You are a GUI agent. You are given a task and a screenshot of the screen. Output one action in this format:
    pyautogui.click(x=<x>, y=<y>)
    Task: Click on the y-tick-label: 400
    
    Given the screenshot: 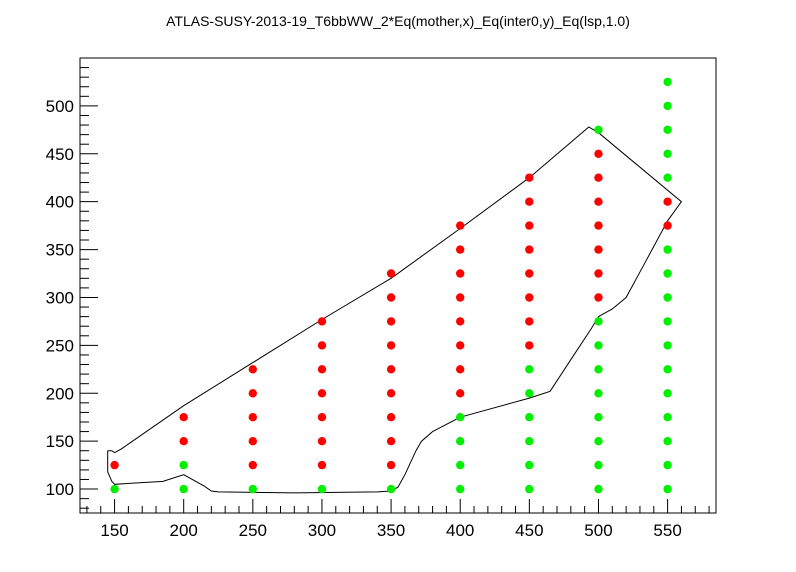 What is the action you would take?
    pyautogui.click(x=60, y=202)
    